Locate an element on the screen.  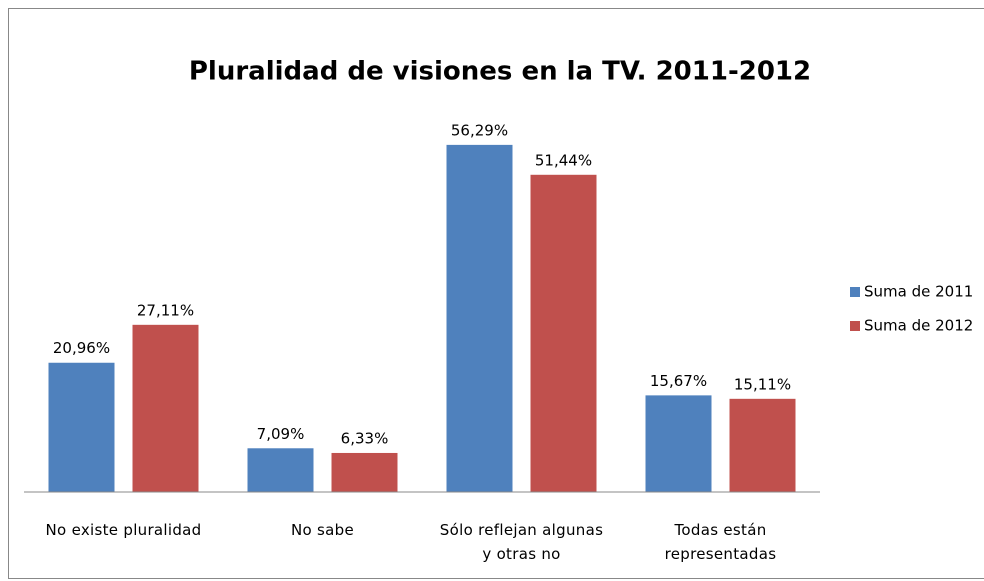
data-label: 6,33% is located at coordinates (365, 438).